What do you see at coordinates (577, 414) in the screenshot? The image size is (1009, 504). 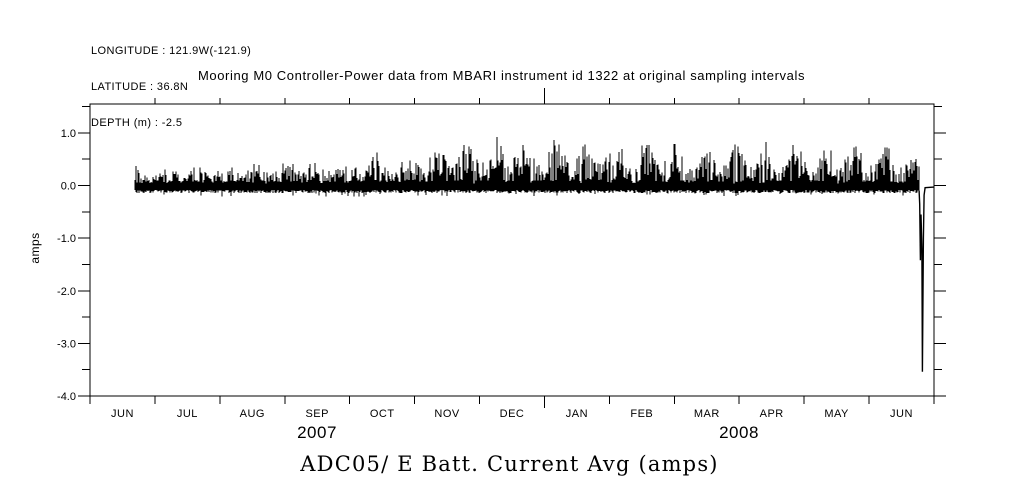 I see `month-tick-label: JAN` at bounding box center [577, 414].